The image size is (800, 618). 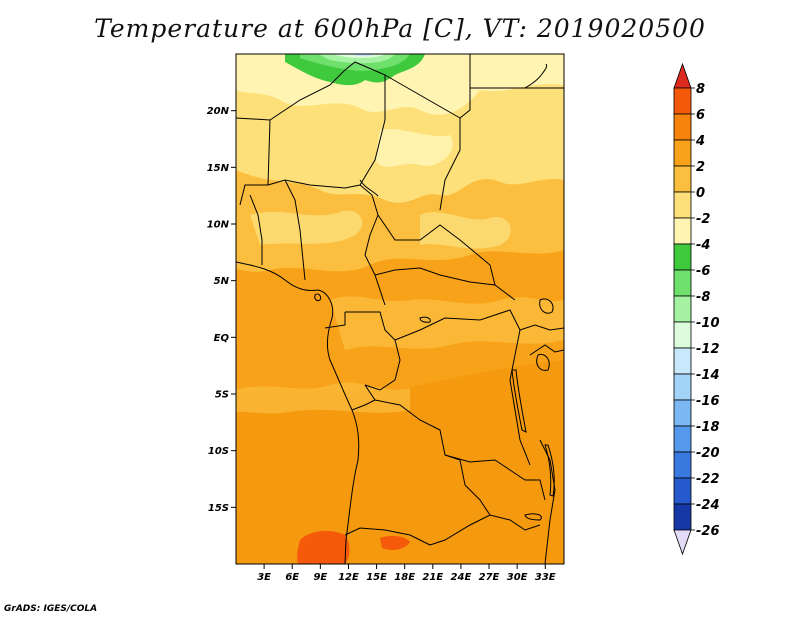 I want to click on colorbar-top-arrow, so click(x=682, y=75).